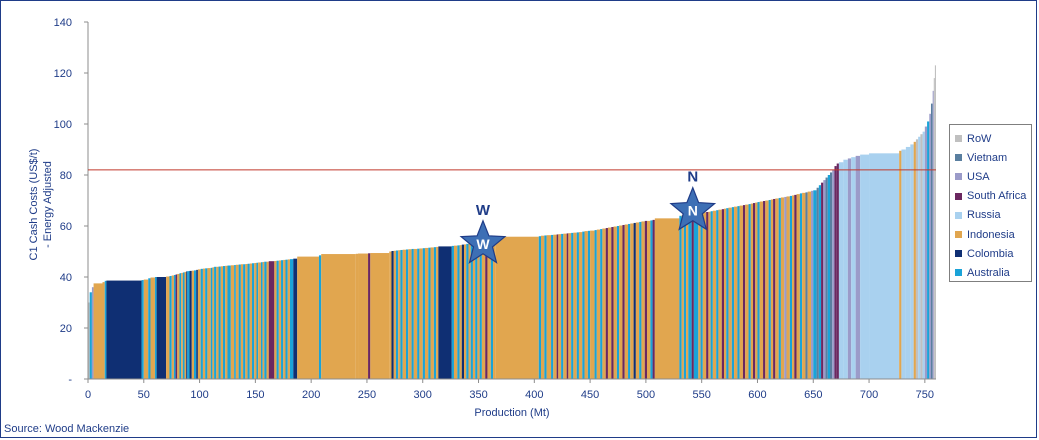 The height and width of the screenshot is (440, 1039). Describe the element at coordinates (48, 204) in the screenshot. I see `y-axis-subtitle: - Energy Adjusted` at that location.